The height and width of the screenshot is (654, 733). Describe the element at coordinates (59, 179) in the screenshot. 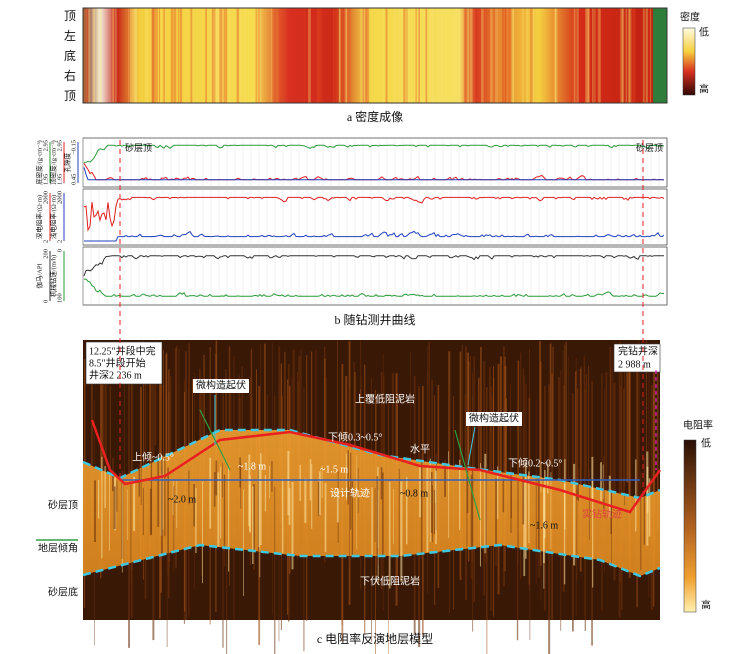

I see `curve-min: 1.95` at that location.